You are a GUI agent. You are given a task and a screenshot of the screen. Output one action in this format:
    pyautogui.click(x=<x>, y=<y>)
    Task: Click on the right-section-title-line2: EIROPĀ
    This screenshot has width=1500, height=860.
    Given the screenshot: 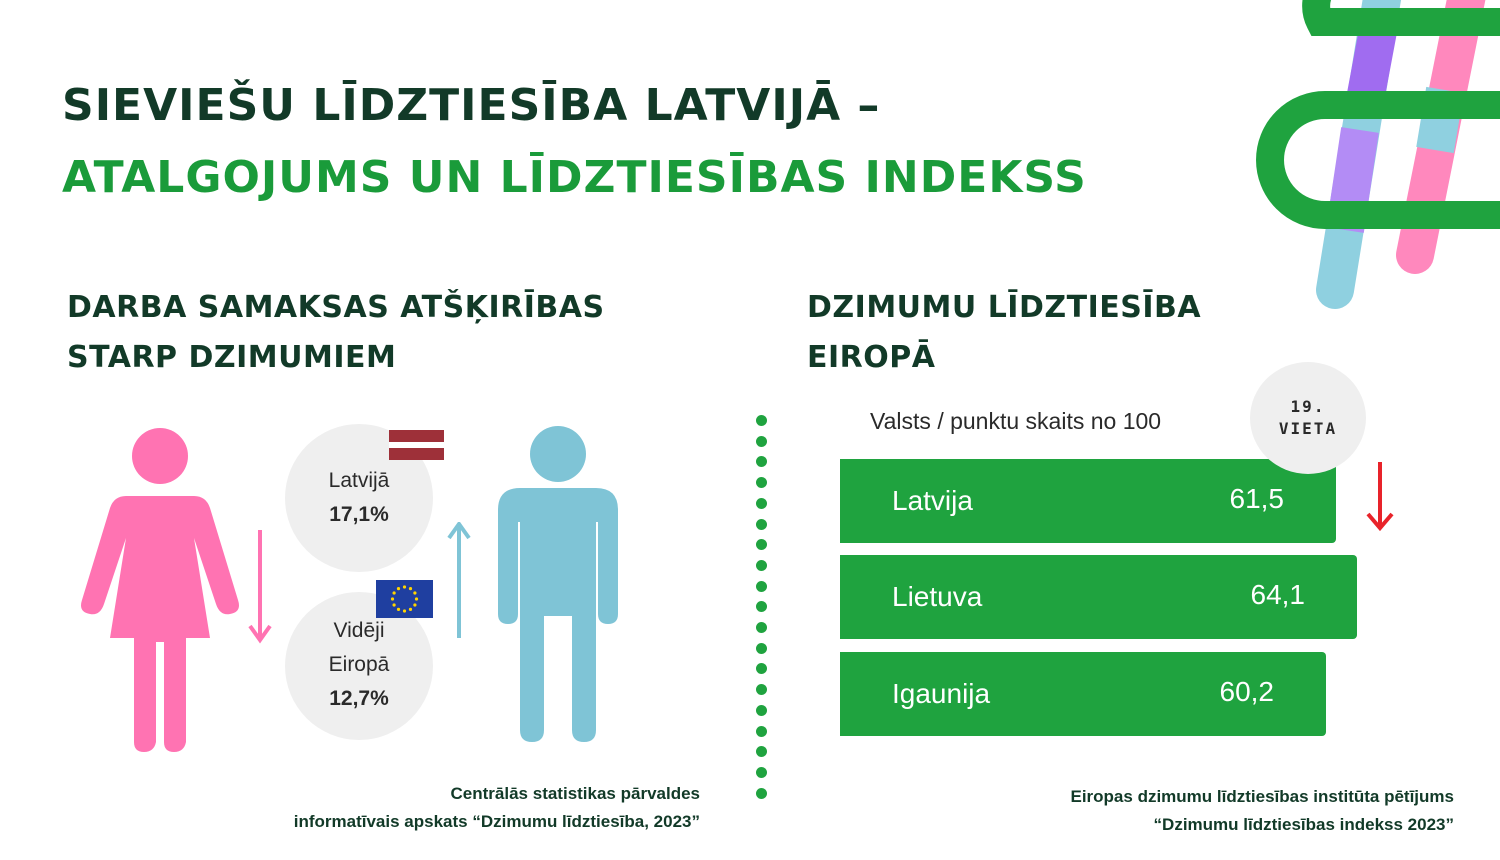 What is the action you would take?
    pyautogui.click(x=871, y=357)
    